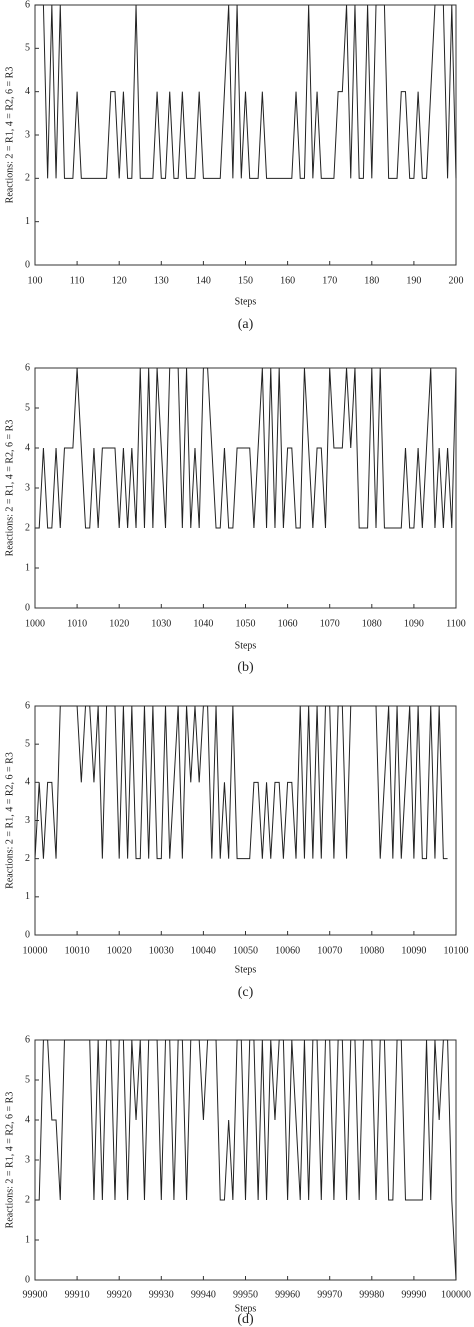 This screenshot has height=1327, width=474. What do you see at coordinates (329, 280) in the screenshot?
I see `x-tick-label: 170` at bounding box center [329, 280].